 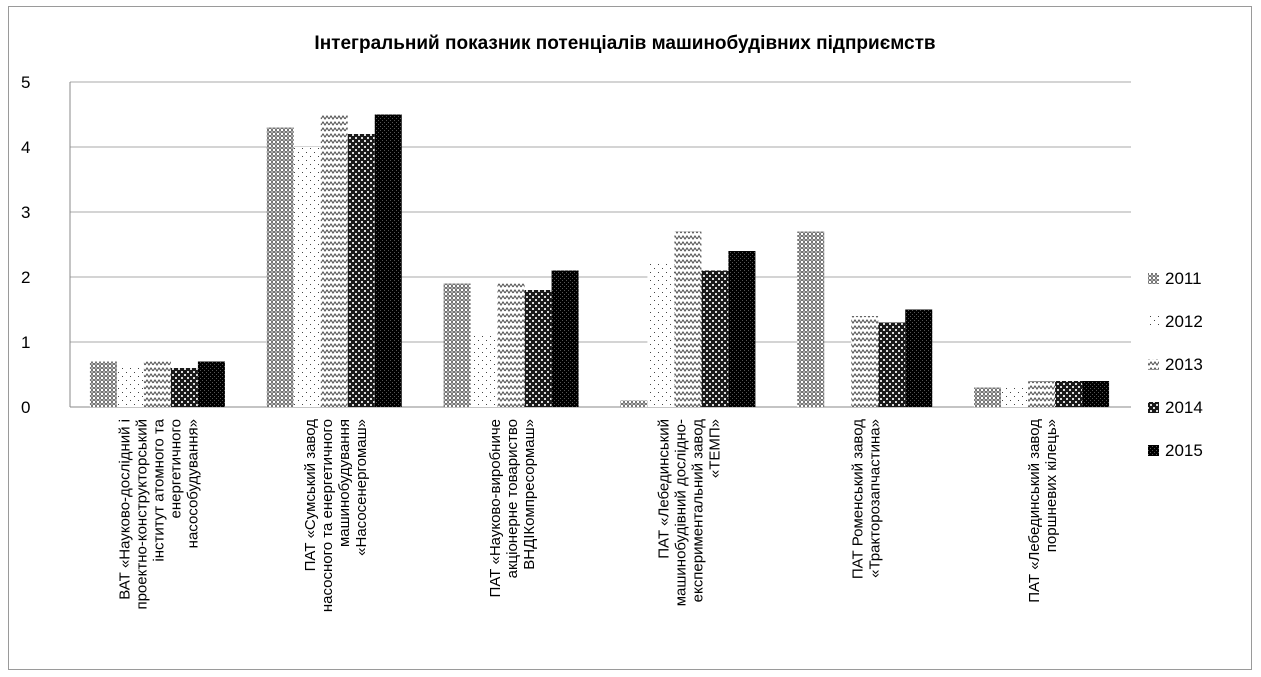 I want to click on y-tick-label: 2, so click(x=25, y=277).